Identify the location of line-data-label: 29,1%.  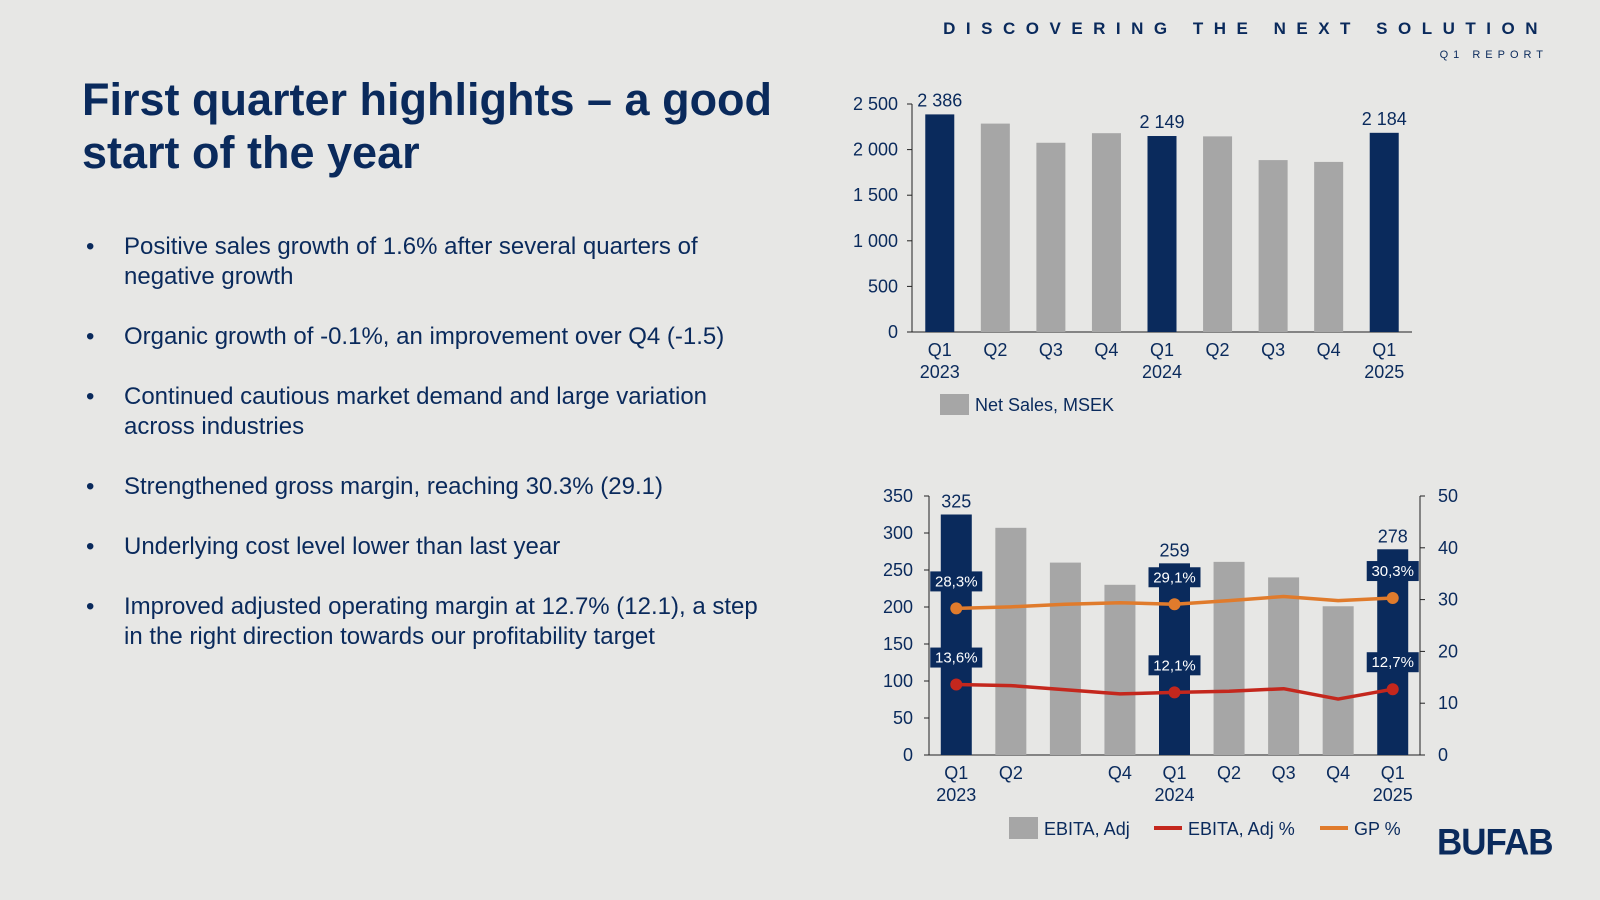
(1174, 577).